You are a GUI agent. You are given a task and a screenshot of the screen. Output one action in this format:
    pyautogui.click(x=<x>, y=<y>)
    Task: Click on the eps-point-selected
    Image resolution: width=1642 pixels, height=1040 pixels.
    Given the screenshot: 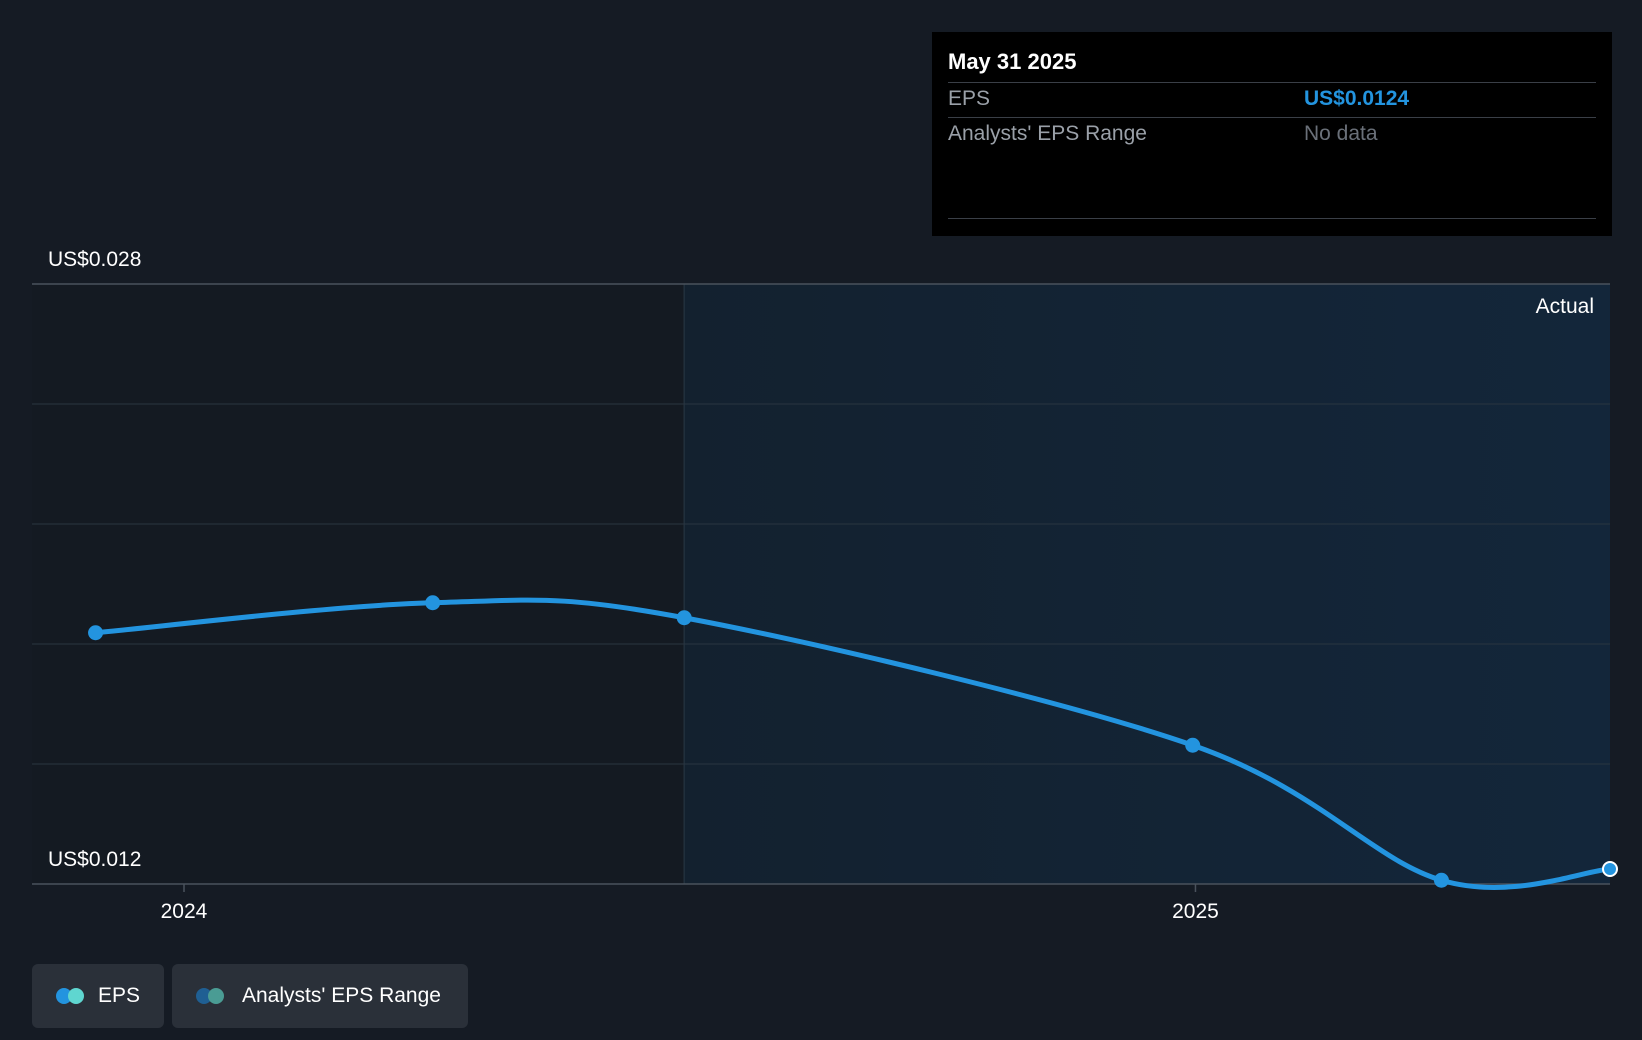 What is the action you would take?
    pyautogui.click(x=1610, y=869)
    